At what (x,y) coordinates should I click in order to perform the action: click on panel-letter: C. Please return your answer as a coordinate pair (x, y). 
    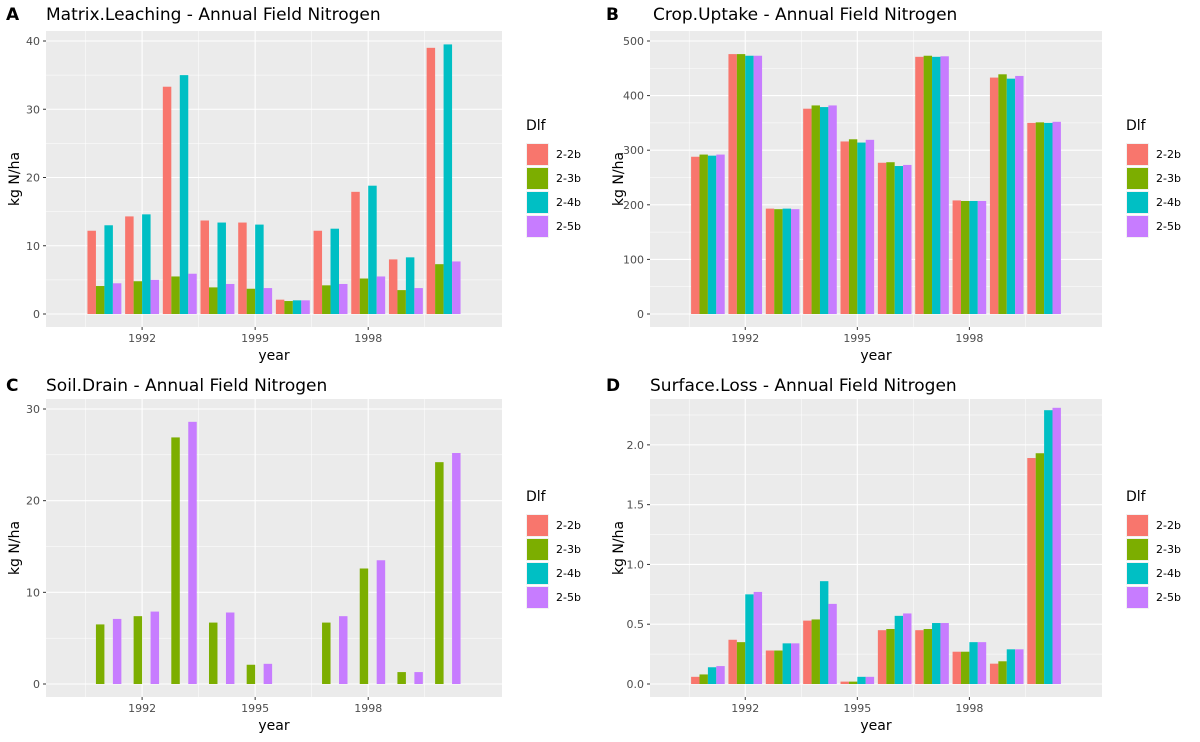
    Looking at the image, I should click on (12, 386).